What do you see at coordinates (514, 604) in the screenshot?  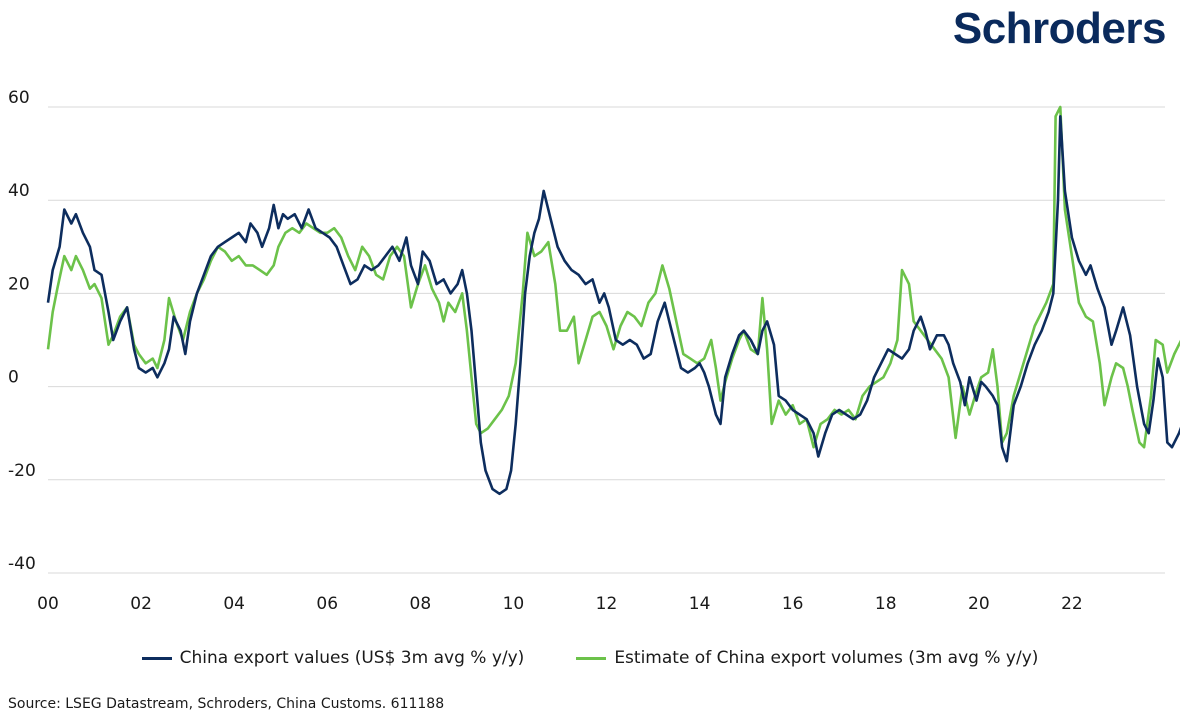 I see `x-tick-label: 10` at bounding box center [514, 604].